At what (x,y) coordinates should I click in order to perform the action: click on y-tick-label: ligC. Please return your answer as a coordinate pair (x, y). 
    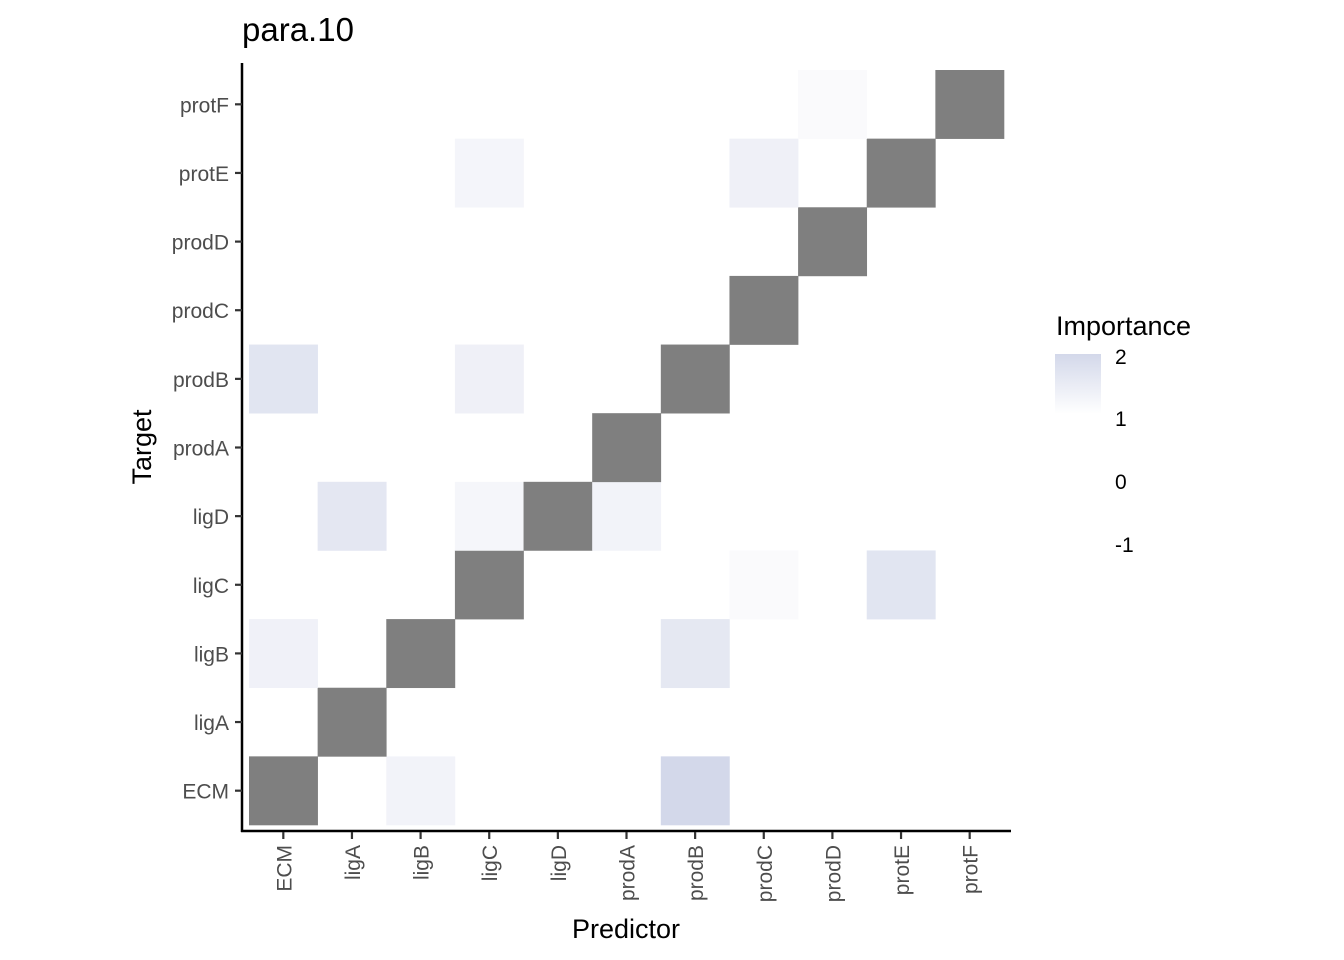
    Looking at the image, I should click on (211, 586).